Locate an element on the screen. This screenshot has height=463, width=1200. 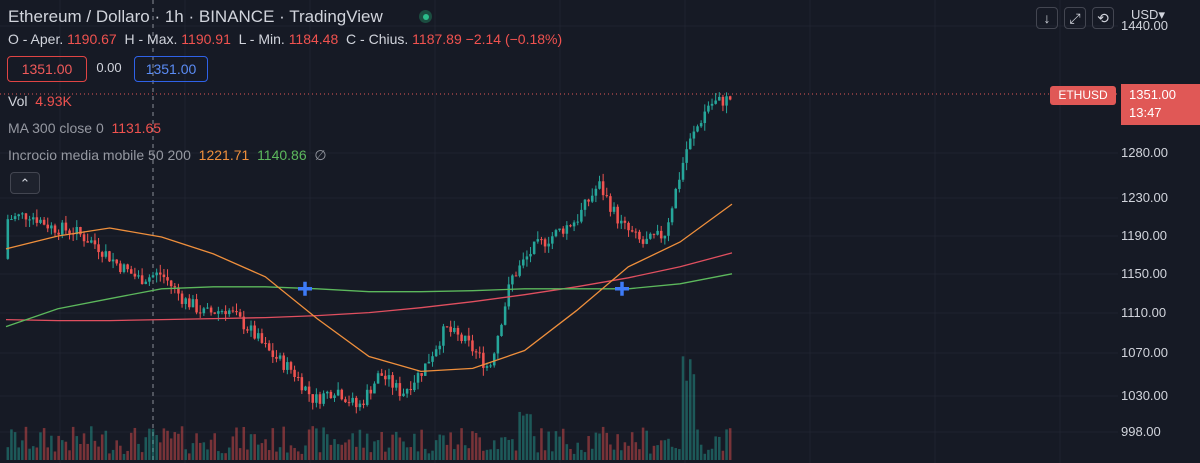
collapse-legend-button: ⌃ is located at coordinates (25, 183).